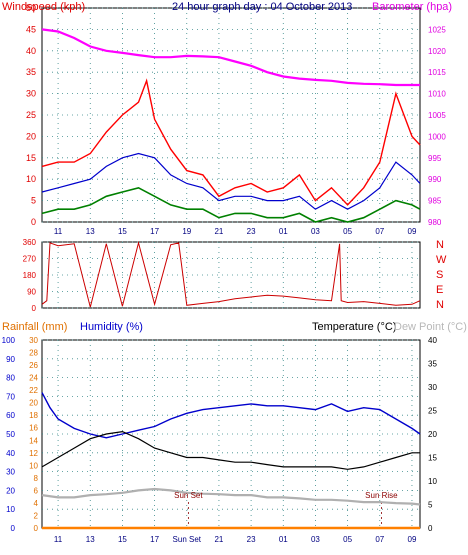 The image size is (468, 555). I want to click on barometer-tick-label: 1025, so click(437, 29).